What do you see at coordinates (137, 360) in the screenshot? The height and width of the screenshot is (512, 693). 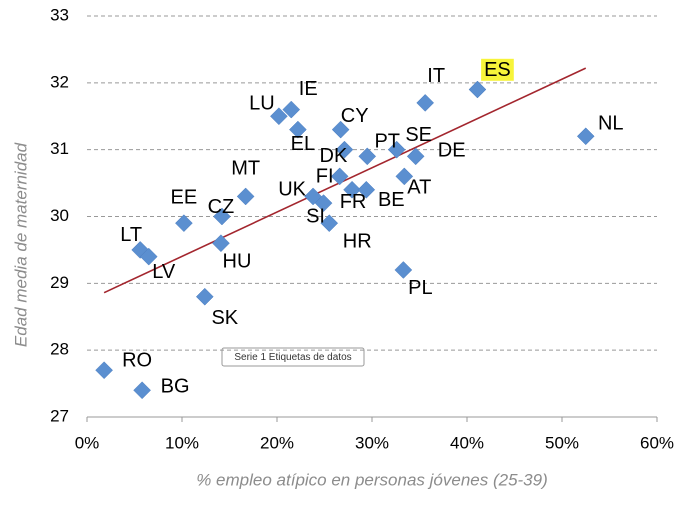 I see `point-label: RO` at bounding box center [137, 360].